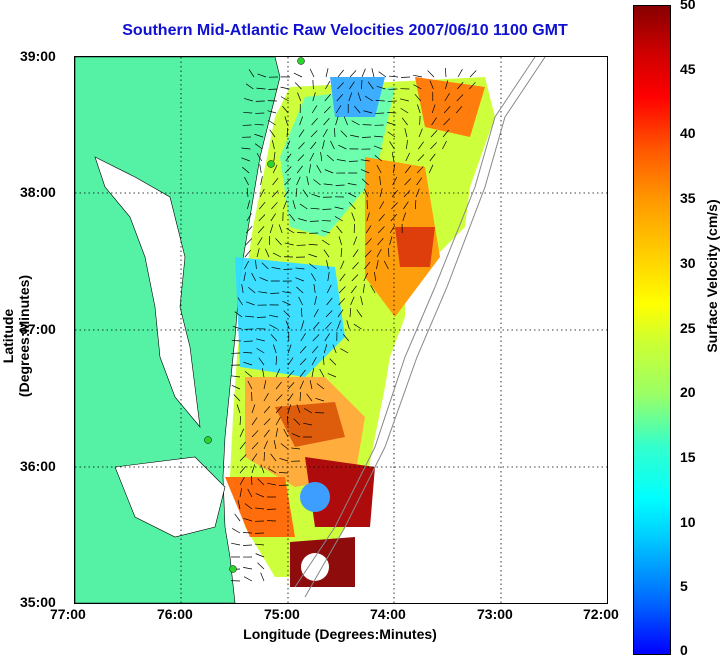 This screenshot has width=724, height=659. What do you see at coordinates (254, 315) in the screenshot?
I see `station-markers` at bounding box center [254, 315].